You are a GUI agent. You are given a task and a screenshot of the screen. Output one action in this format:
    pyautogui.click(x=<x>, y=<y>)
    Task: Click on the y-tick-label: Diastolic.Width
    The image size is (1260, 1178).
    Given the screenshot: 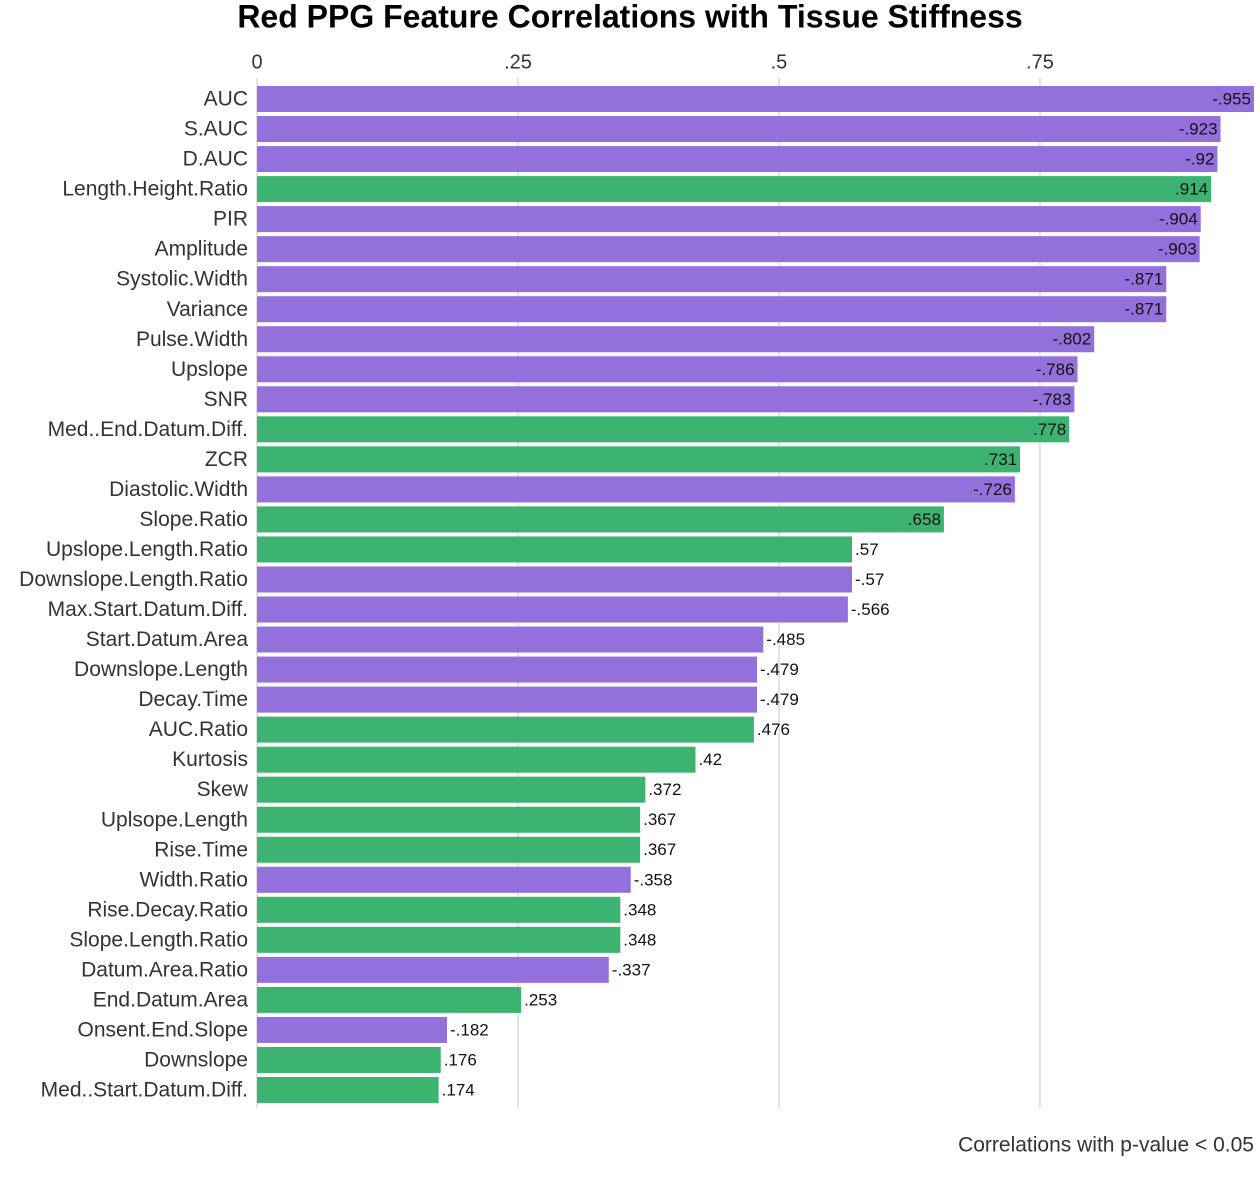 What is the action you would take?
    pyautogui.click(x=178, y=489)
    